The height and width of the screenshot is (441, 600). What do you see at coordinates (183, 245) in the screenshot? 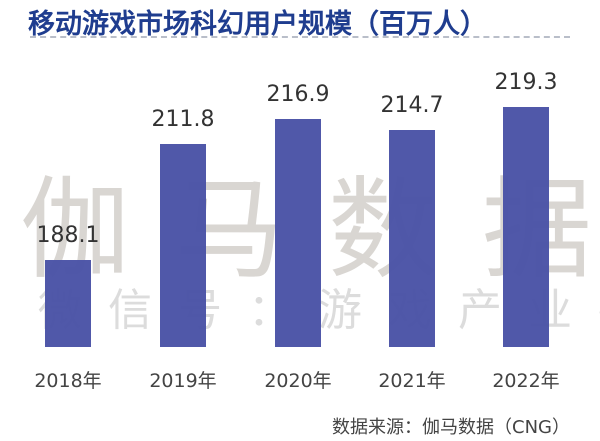
I see `bar-2019` at bounding box center [183, 245].